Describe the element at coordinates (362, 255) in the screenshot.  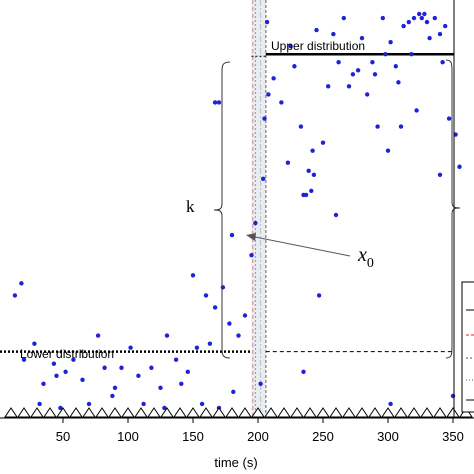
I see `x0-symbol: x` at that location.